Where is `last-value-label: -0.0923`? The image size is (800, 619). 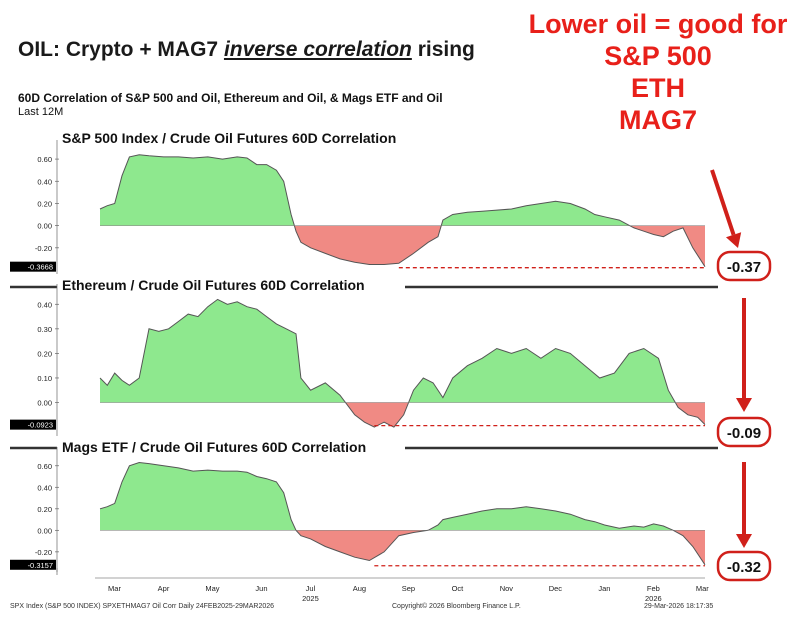 last-value-label: -0.0923 is located at coordinates (40, 425).